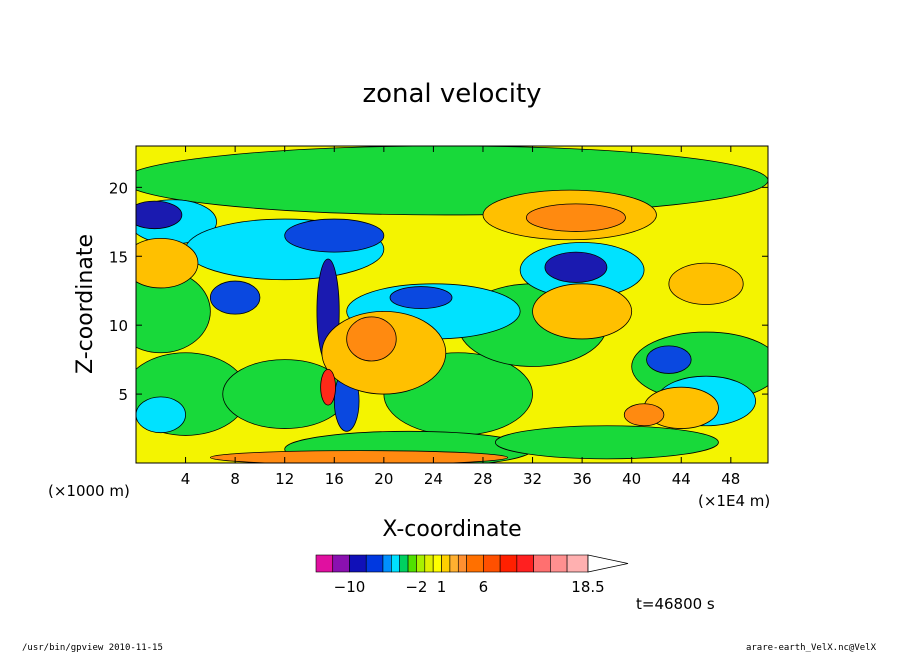  I want to click on x-tick-label: 20, so click(383, 479).